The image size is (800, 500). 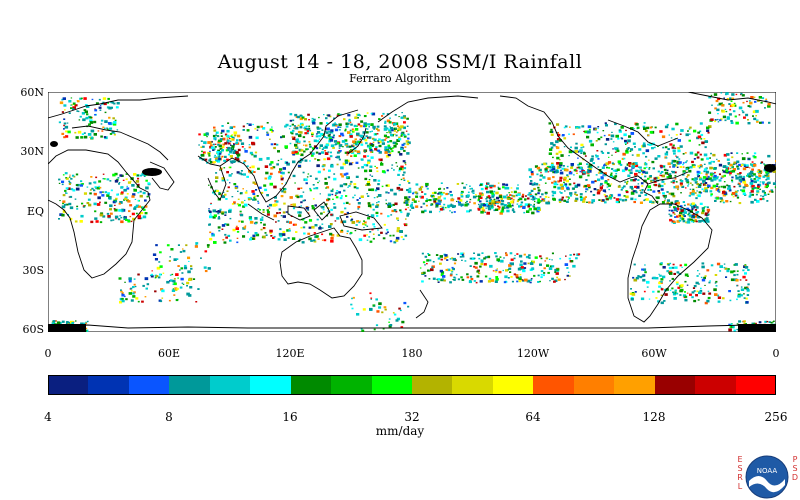 I want to click on lon-label-60e: 60E, so click(x=169, y=353).